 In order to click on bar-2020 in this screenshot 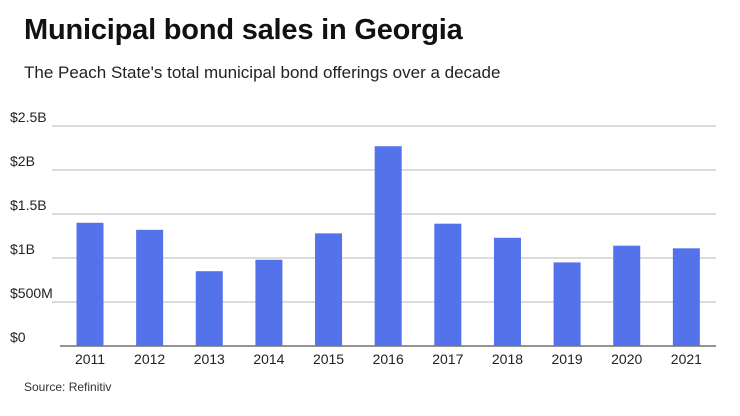, I will do `click(627, 295)`.